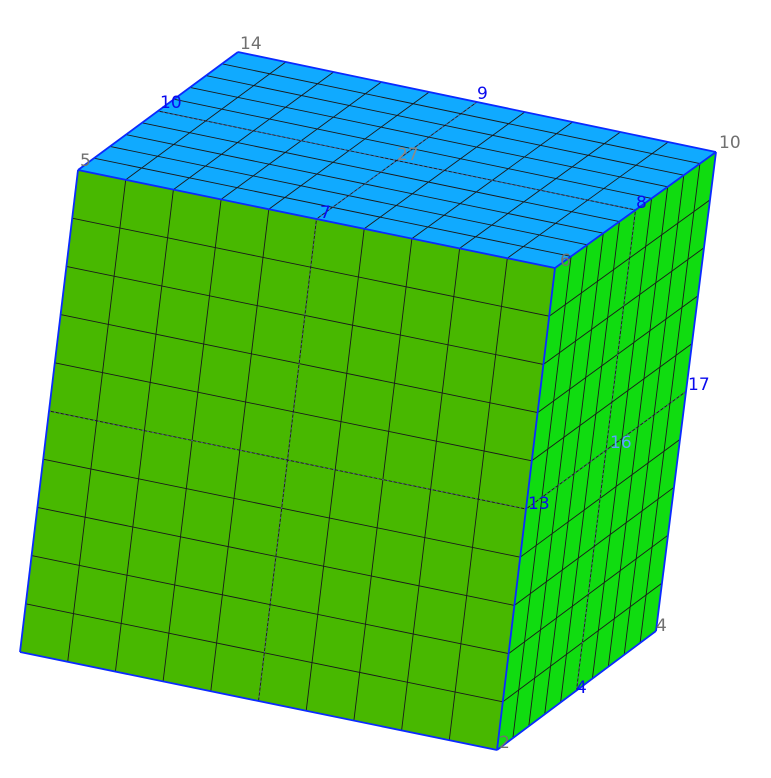 Image resolution: width=771 pixels, height=778 pixels. I want to click on edge-front-right, so click(526, 509).